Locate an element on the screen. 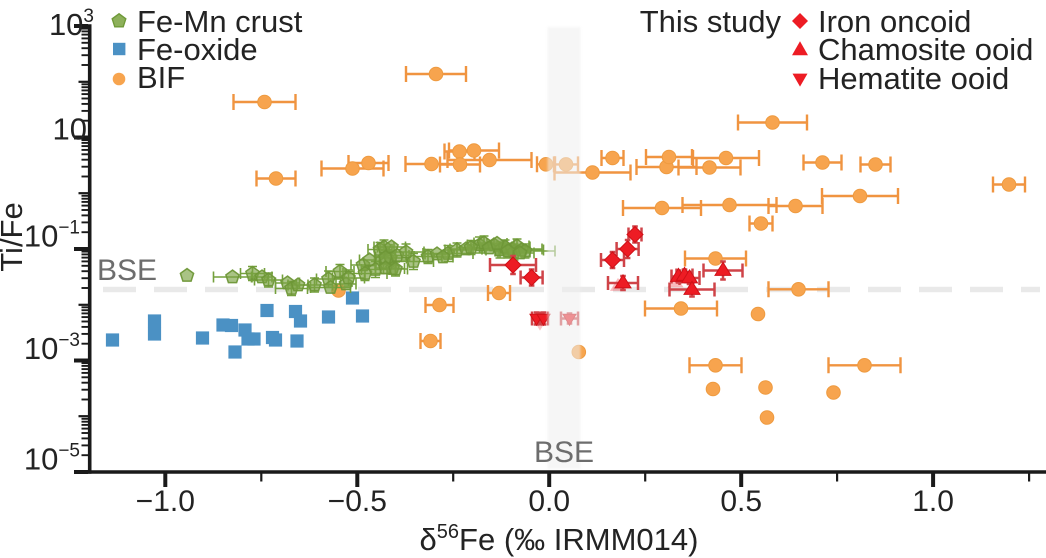 Image resolution: width=1046 pixels, height=558 pixels. svg-text: δ56Fe (‰ IRMM014) is located at coordinates (559, 539).